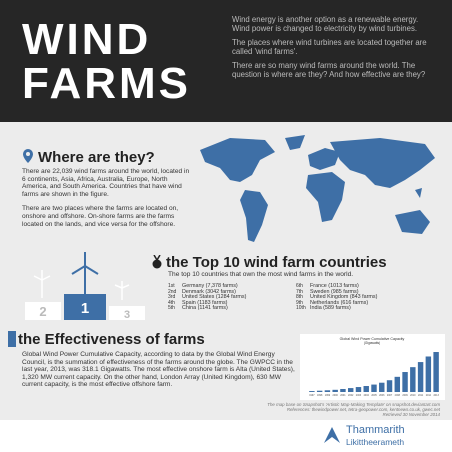 Image resolution: width=452 pixels, height=452 pixels. I want to click on world-map, so click(317, 188).